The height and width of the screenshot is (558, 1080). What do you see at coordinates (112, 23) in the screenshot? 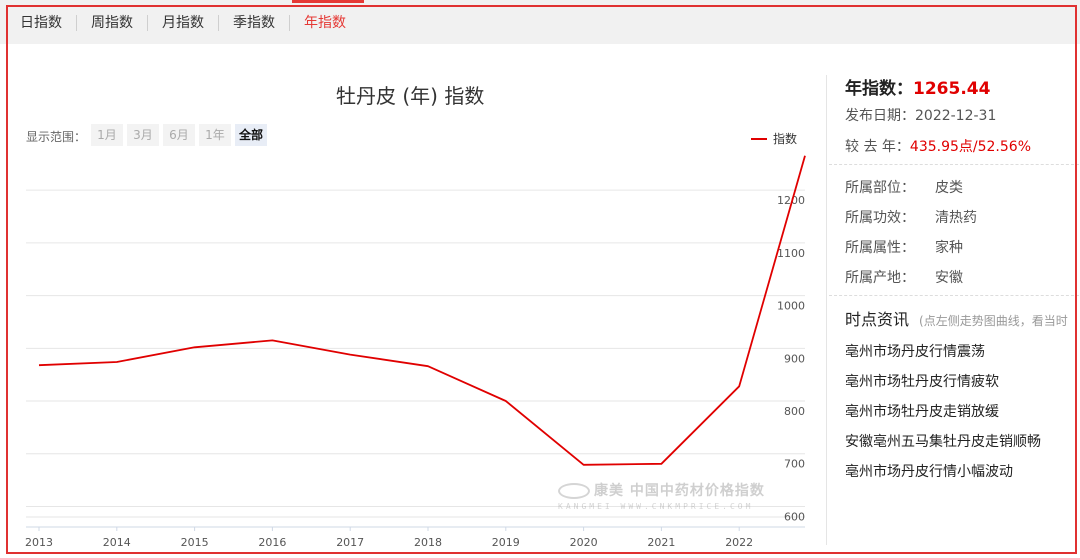
I see `tab-weekly-index: 周指数` at bounding box center [112, 23].